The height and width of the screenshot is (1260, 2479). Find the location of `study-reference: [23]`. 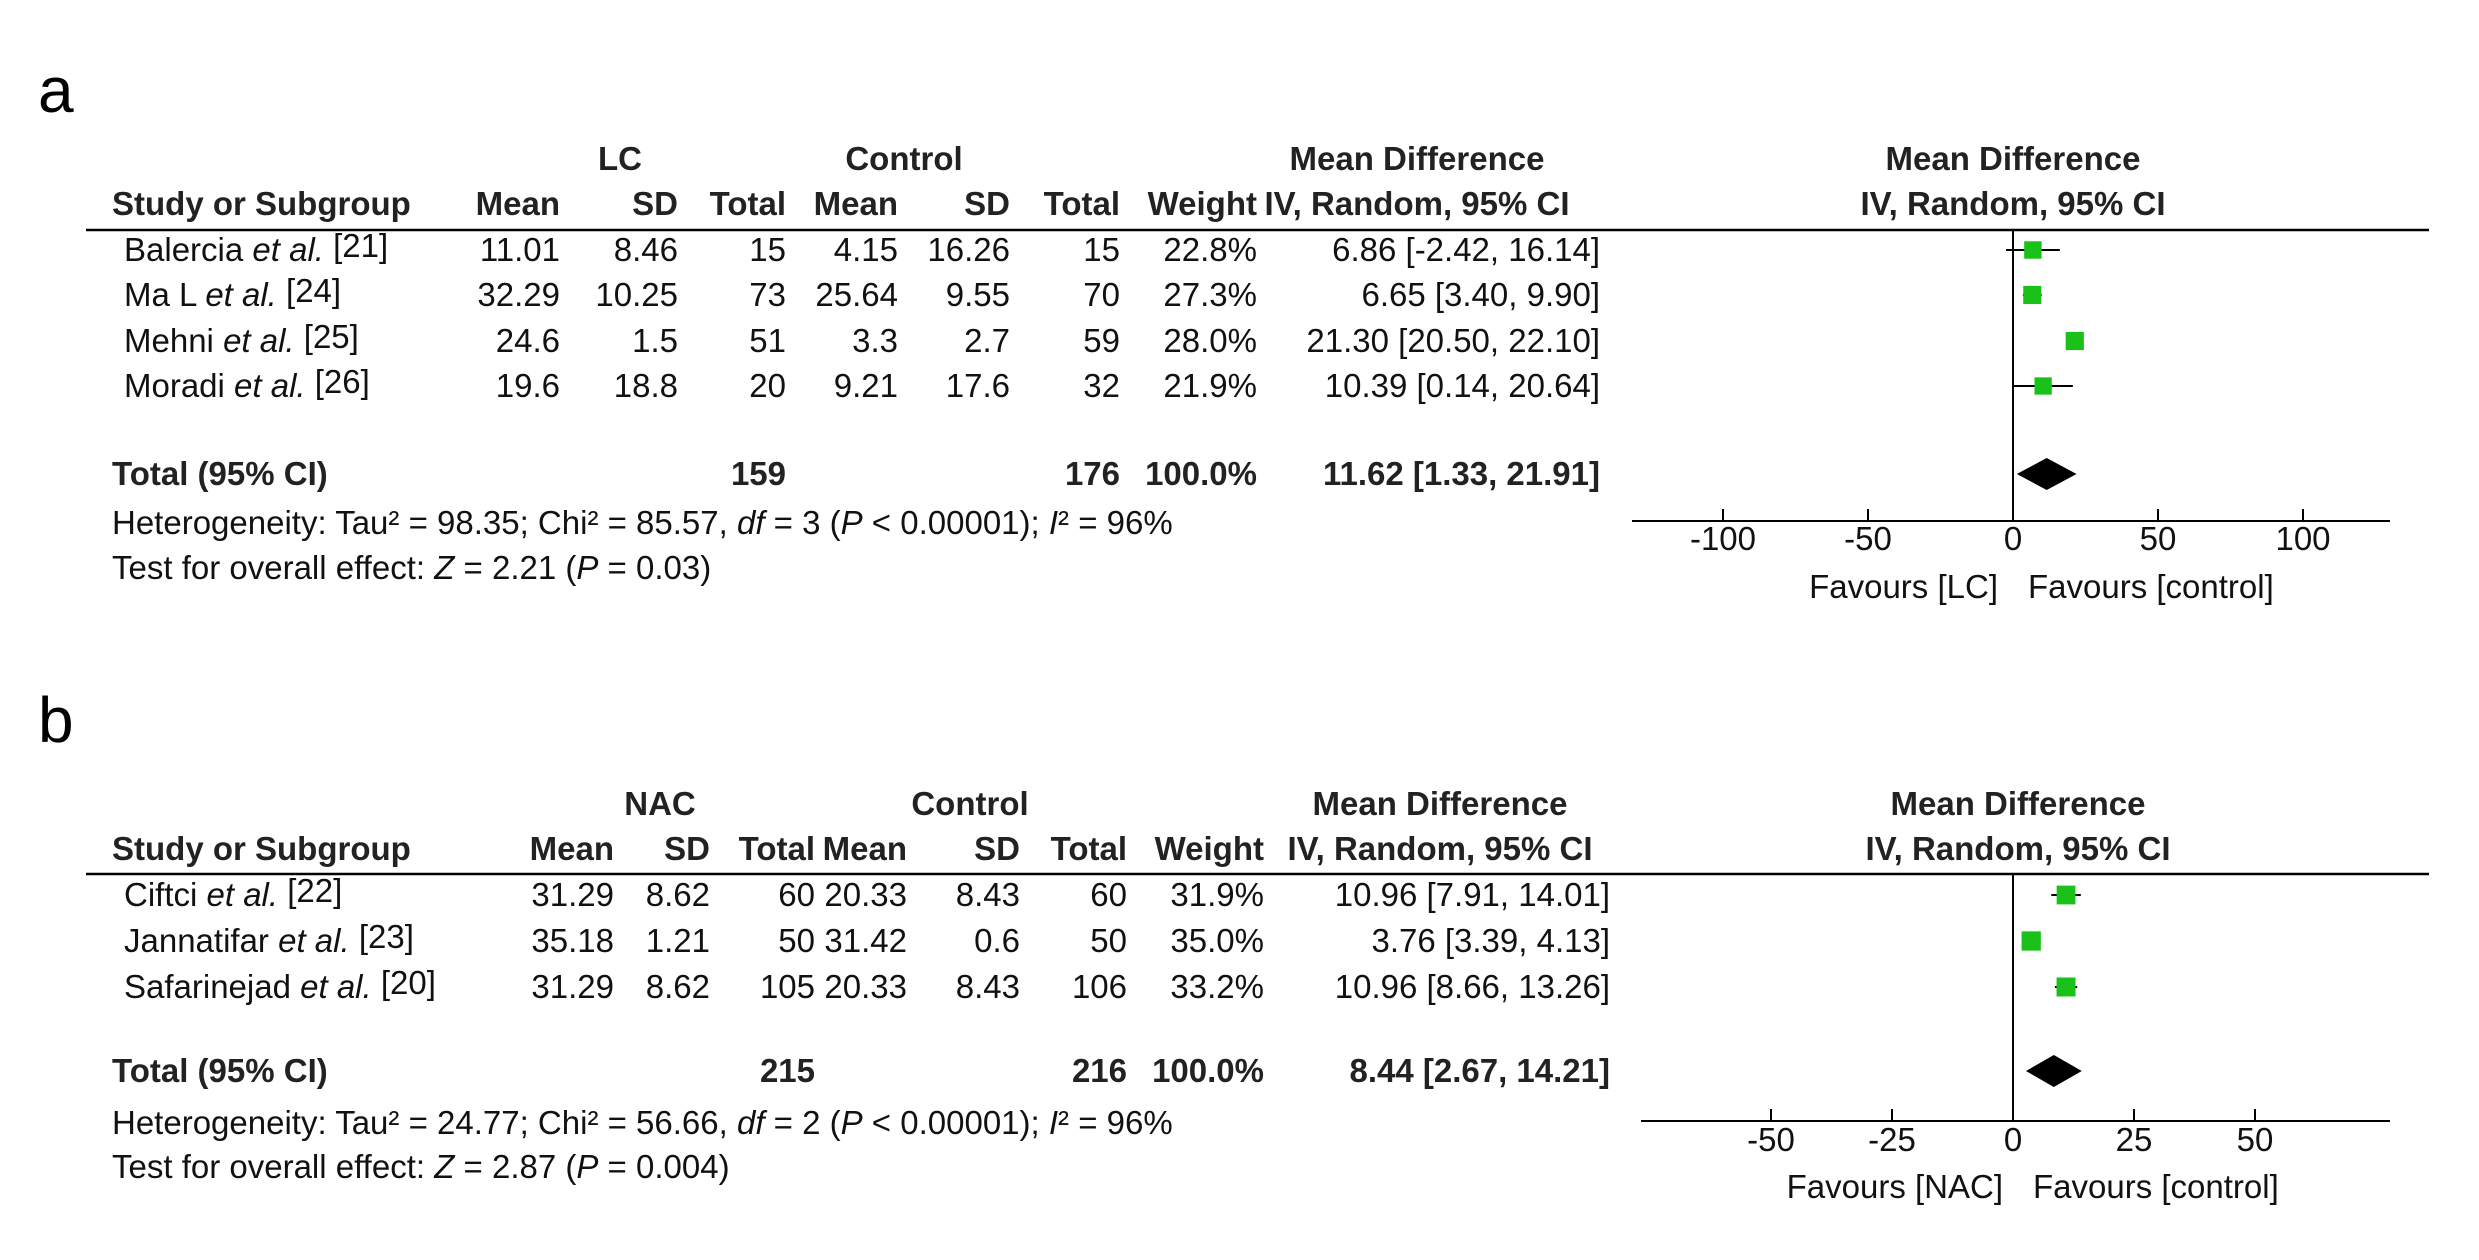

study-reference: [23] is located at coordinates (386, 936).